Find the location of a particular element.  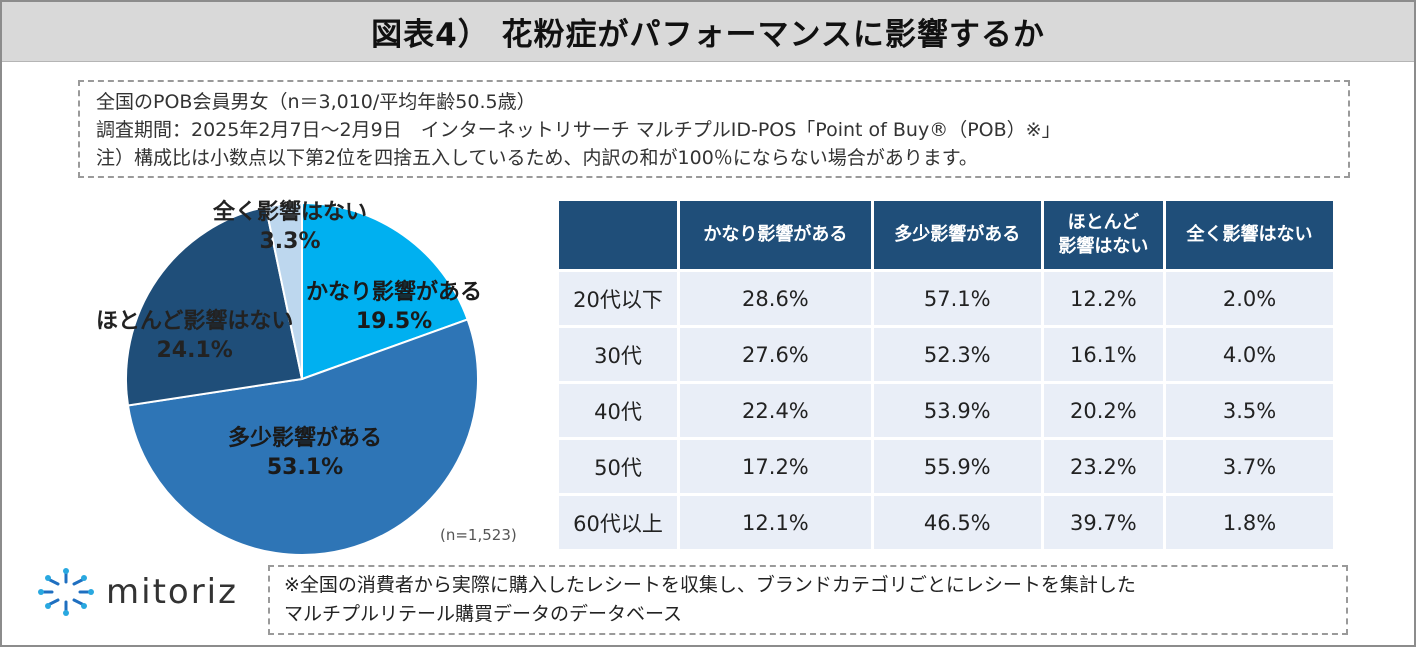

pie-label-none: 全く影響はない 3.3% is located at coordinates (290, 227).